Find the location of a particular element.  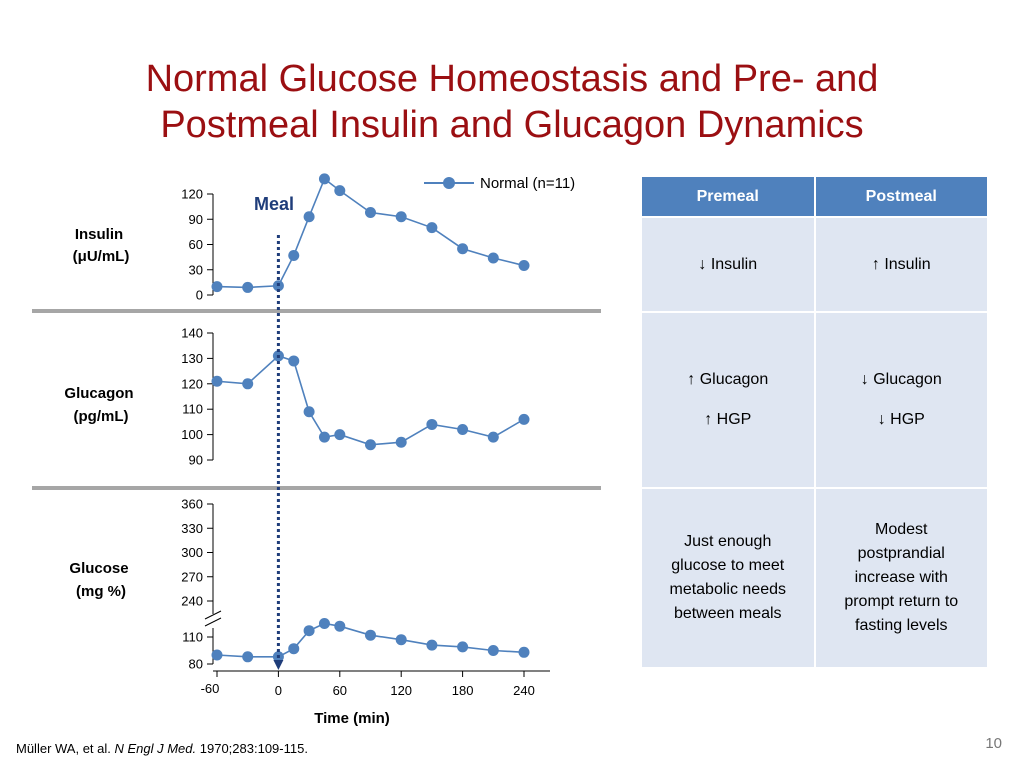

cell-postmeal-glucagon: ↓ Glucagon ↓ HGP is located at coordinates (901, 400).